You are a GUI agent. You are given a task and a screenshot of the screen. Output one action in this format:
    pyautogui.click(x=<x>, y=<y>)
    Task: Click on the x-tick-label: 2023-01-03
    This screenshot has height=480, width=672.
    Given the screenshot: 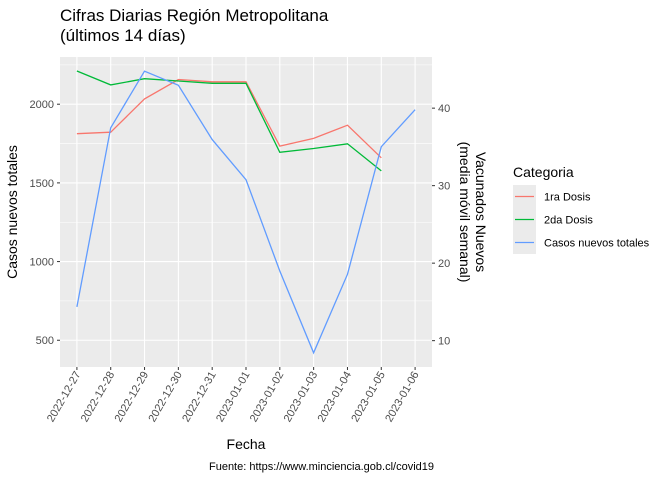 What is the action you would take?
    pyautogui.click(x=301, y=397)
    